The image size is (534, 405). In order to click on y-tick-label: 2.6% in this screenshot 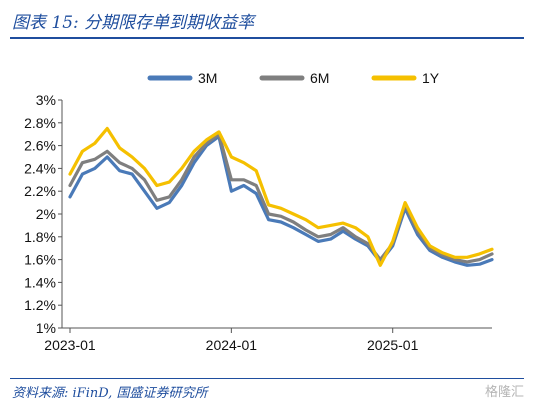, I will do `click(40, 146)`.